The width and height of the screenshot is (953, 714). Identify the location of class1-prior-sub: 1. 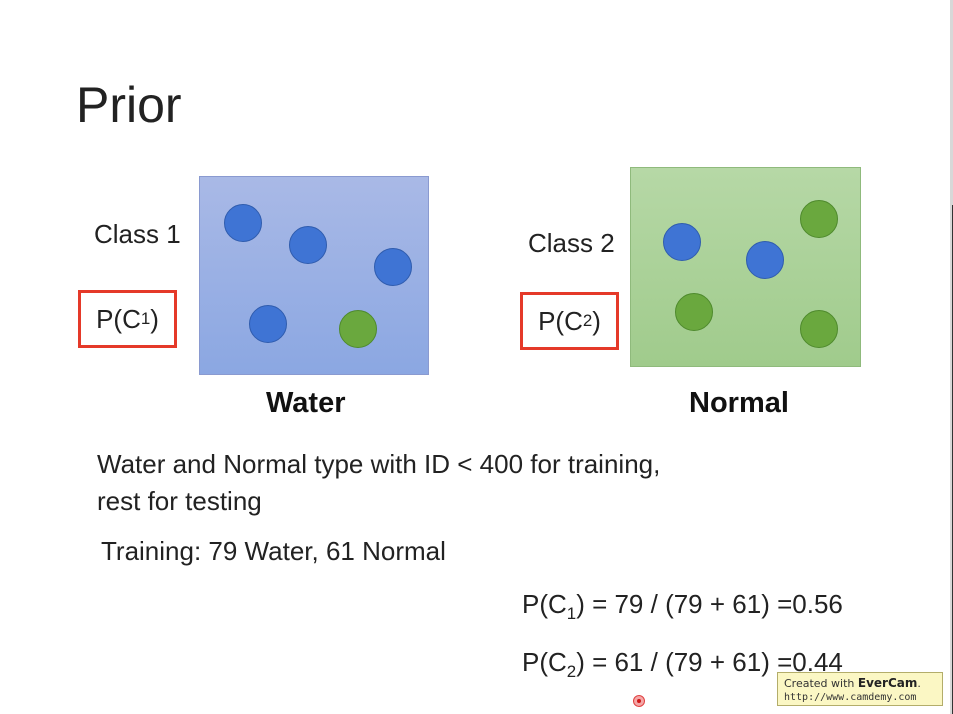
(145, 318).